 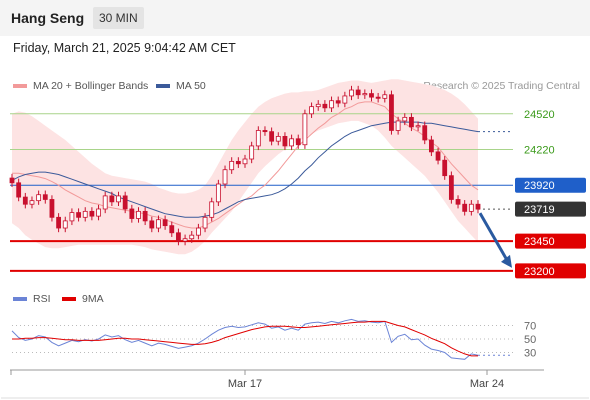 I want to click on rsi-tick-50: 50, so click(x=530, y=340).